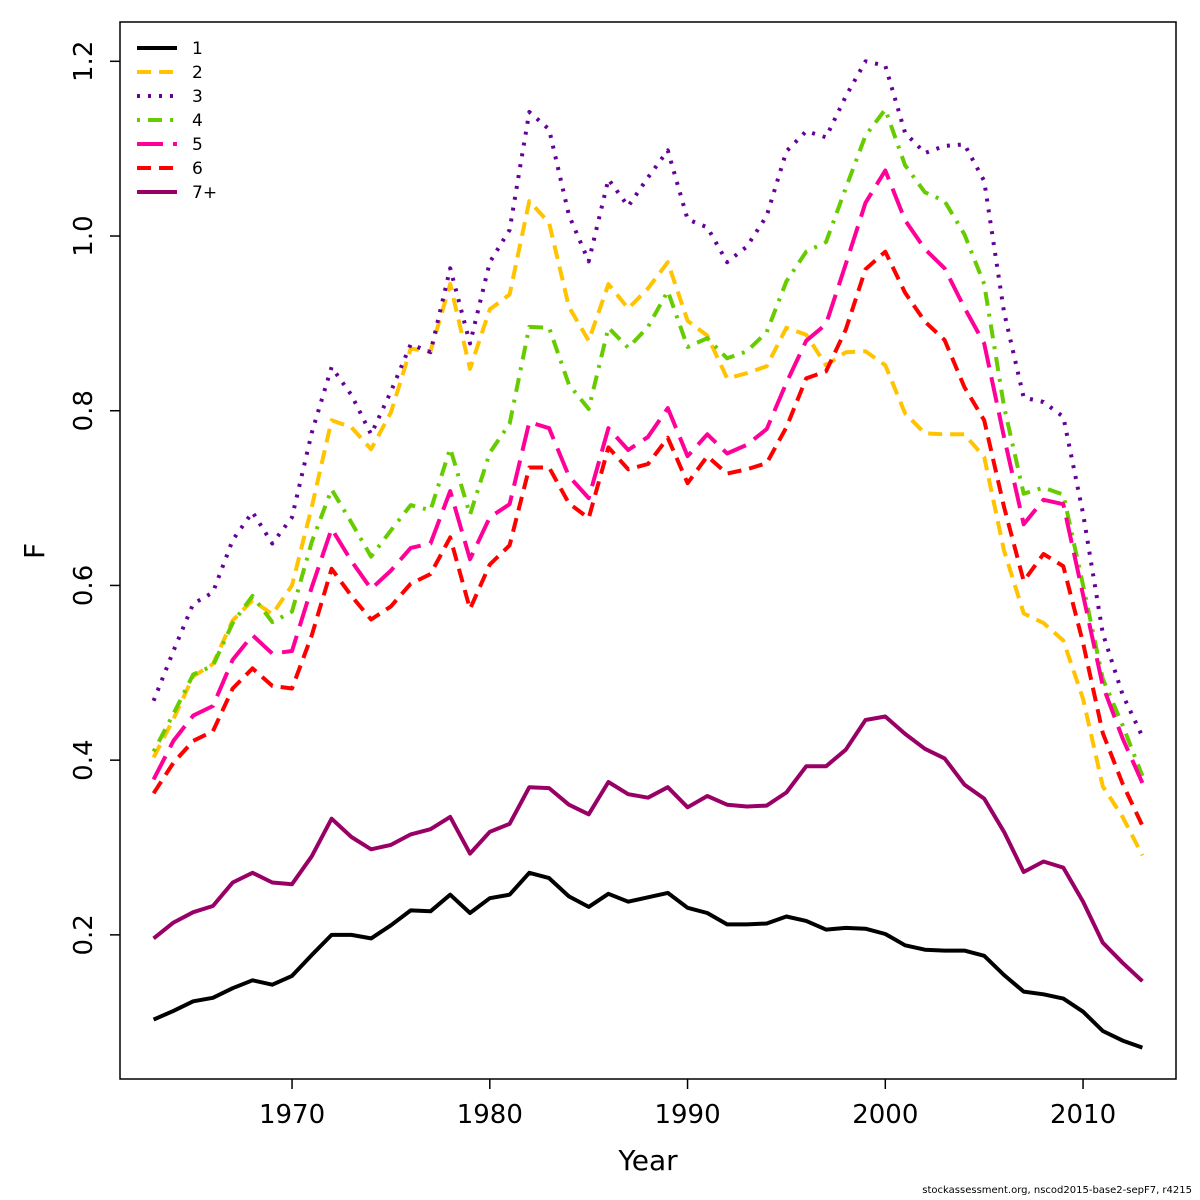  Describe the element at coordinates (84, 61) in the screenshot. I see `y-tick-label: 1.2` at that location.